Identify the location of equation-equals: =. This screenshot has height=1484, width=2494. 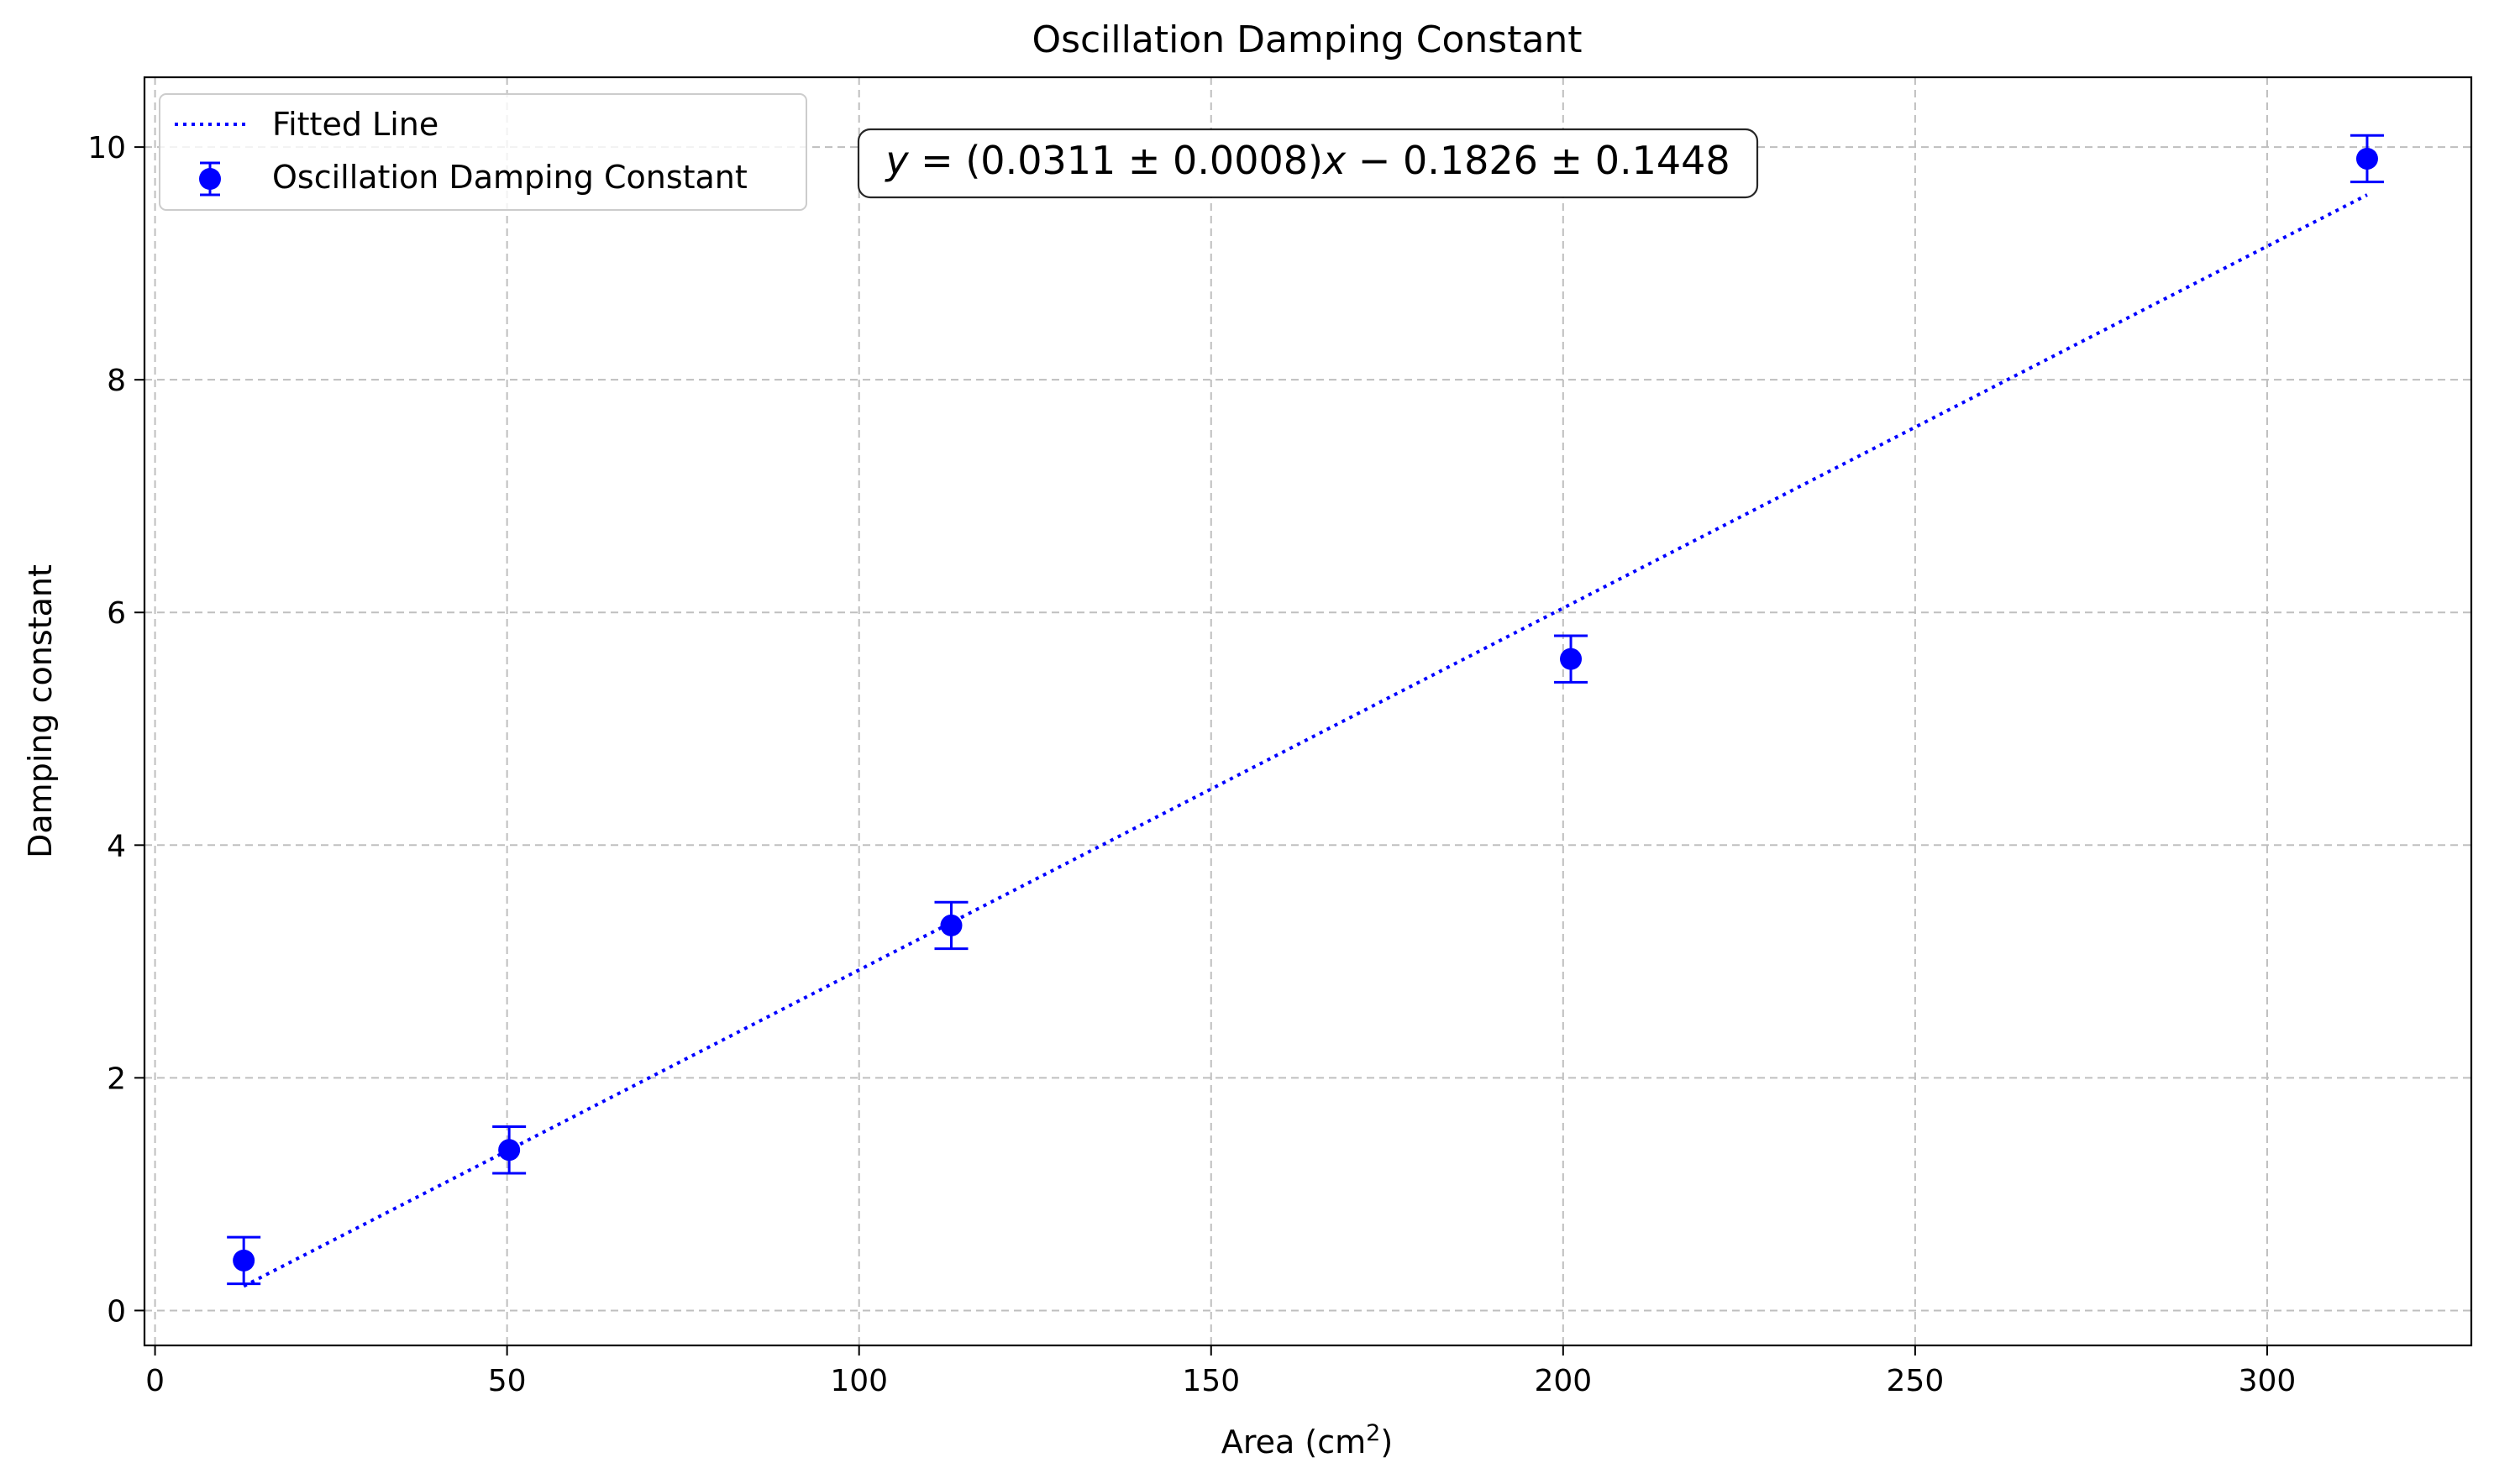
(937, 161).